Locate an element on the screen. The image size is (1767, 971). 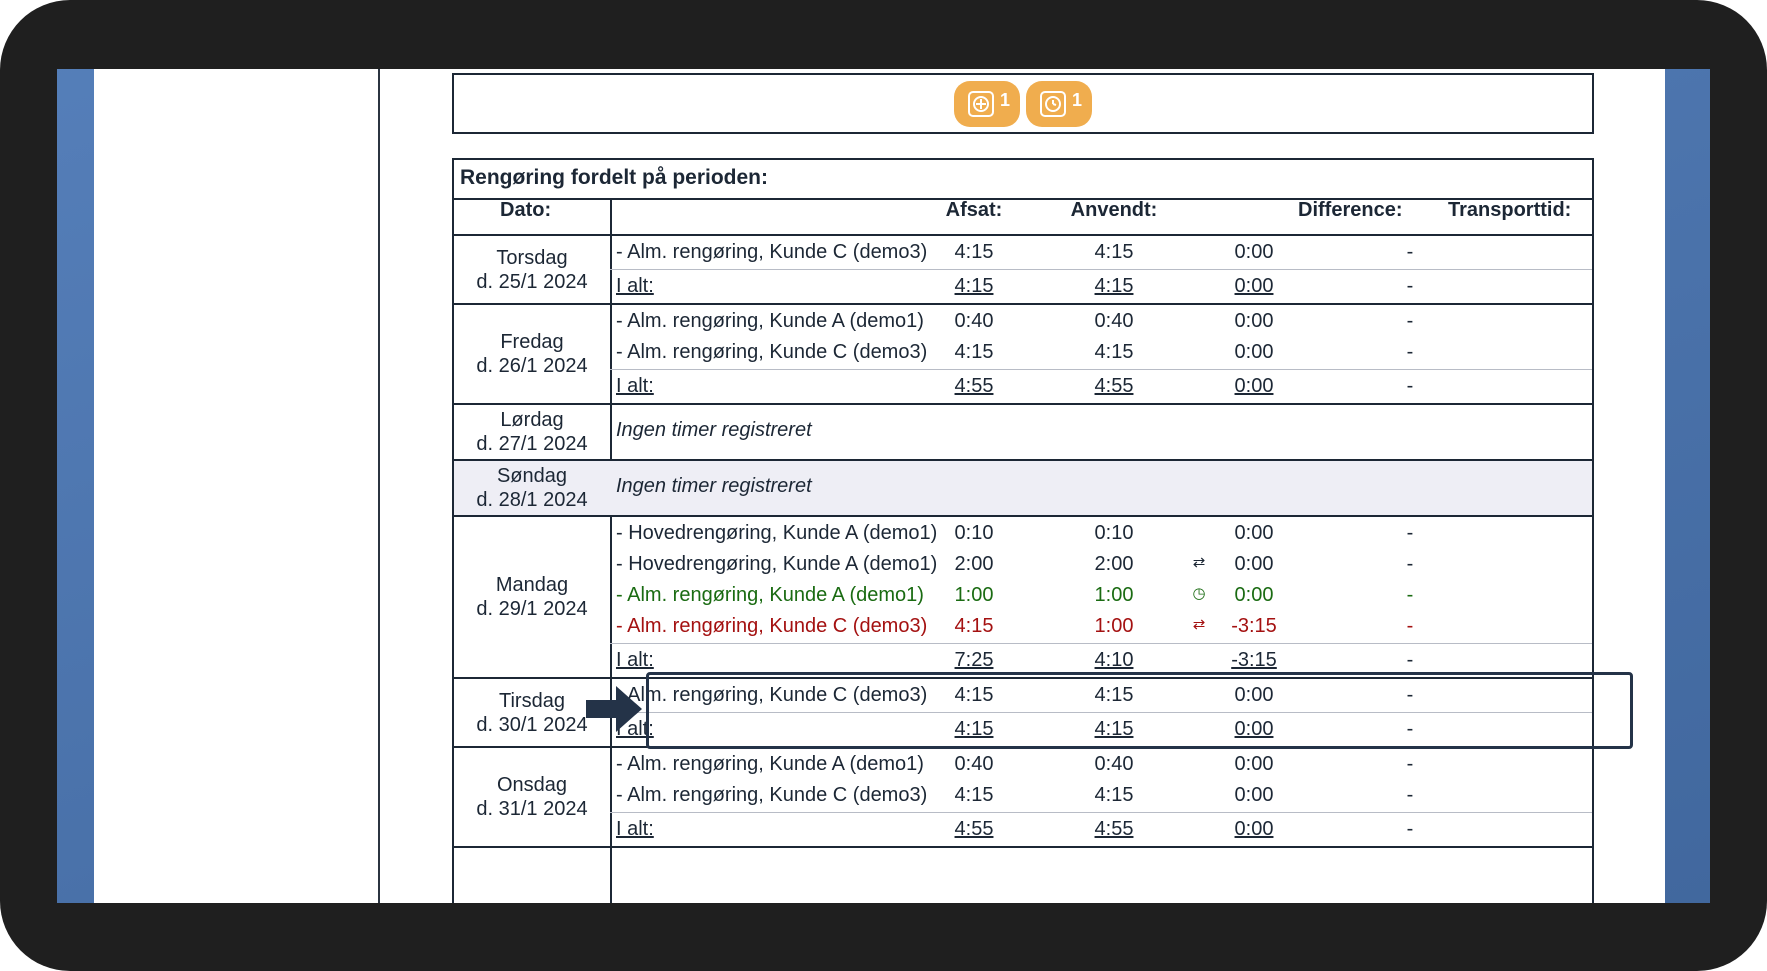
time-badge-button: 1 is located at coordinates (1059, 104).